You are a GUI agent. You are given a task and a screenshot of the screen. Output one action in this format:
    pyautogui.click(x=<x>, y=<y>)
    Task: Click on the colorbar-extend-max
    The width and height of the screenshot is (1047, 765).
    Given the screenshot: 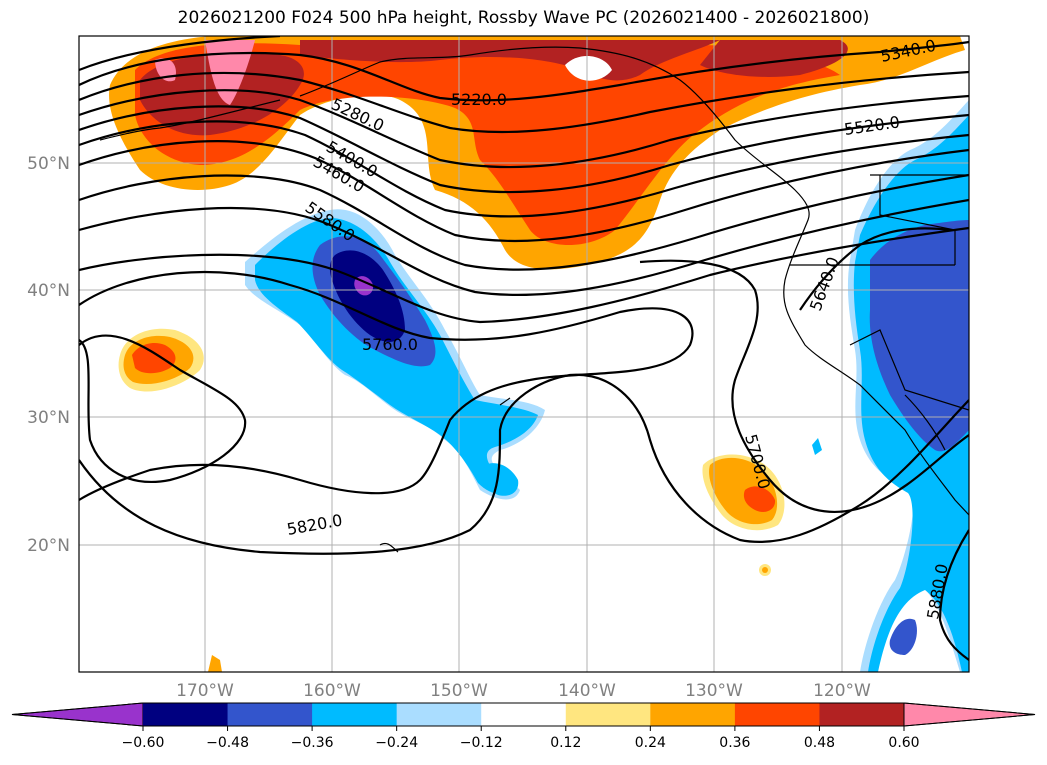 What is the action you would take?
    pyautogui.click(x=969, y=714)
    